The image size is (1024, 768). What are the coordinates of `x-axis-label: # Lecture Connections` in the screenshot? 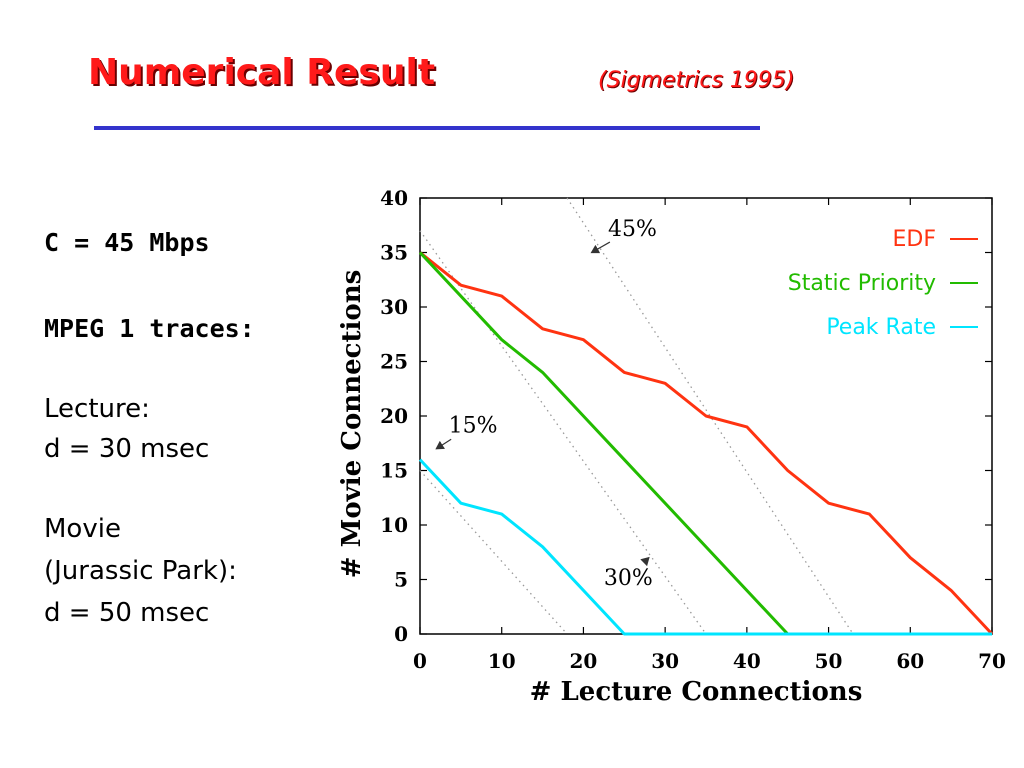 It's located at (696, 692).